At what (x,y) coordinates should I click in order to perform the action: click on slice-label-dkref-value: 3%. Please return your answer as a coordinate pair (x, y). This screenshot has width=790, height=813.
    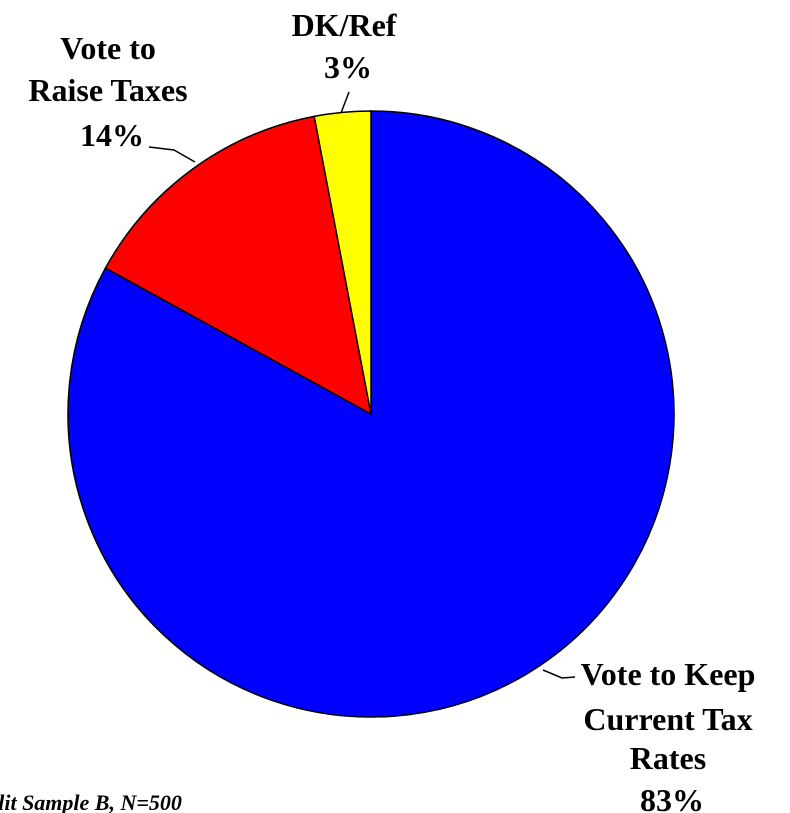
    Looking at the image, I should click on (348, 67).